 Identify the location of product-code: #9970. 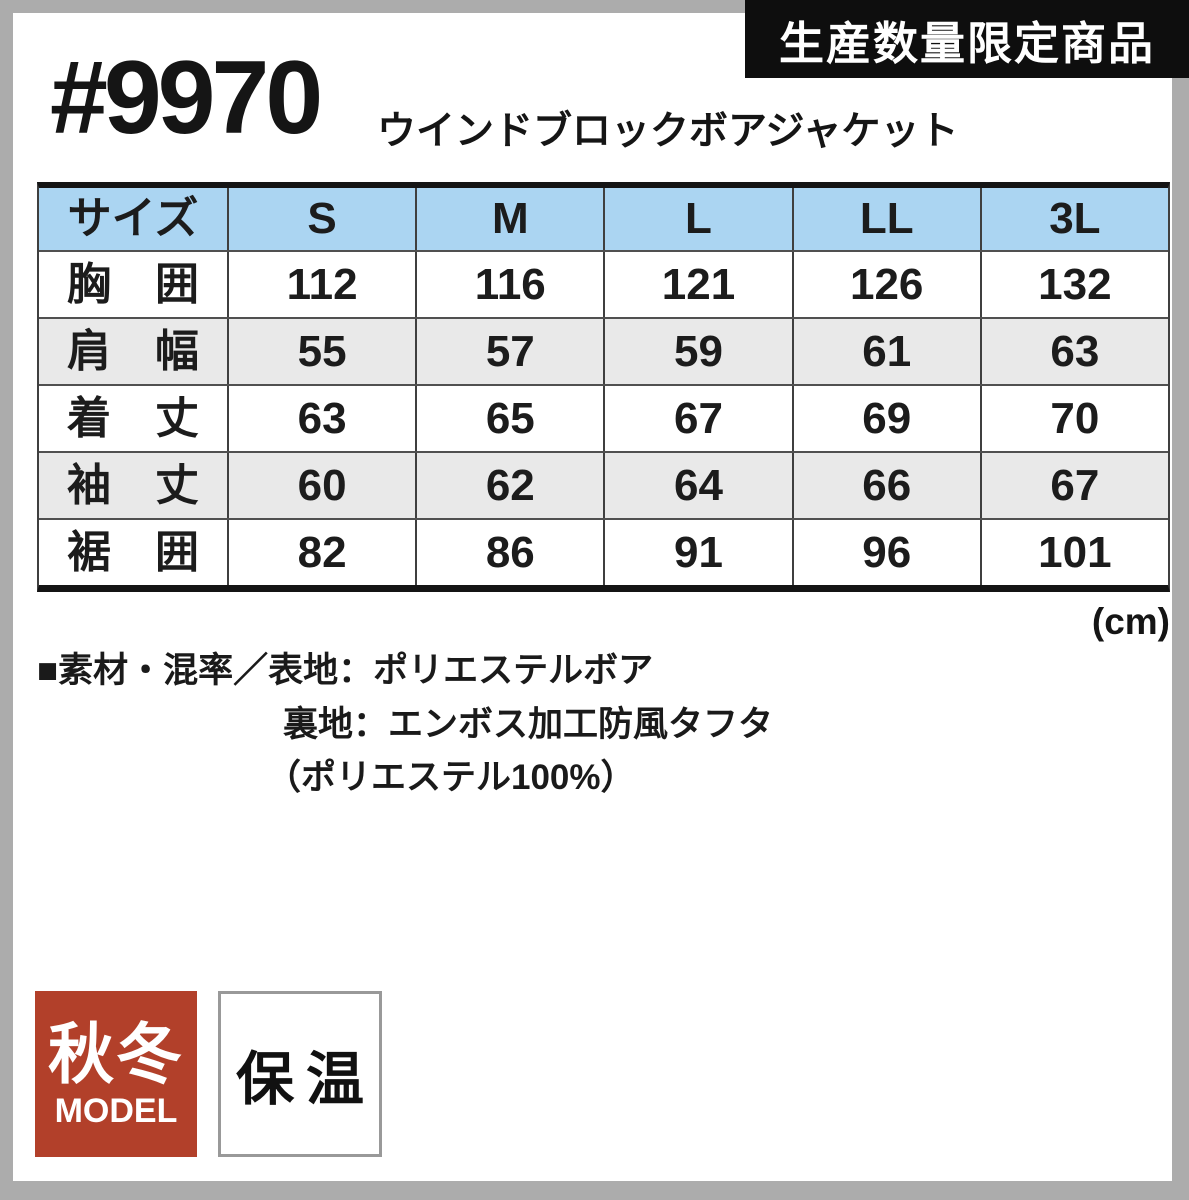
(186, 98).